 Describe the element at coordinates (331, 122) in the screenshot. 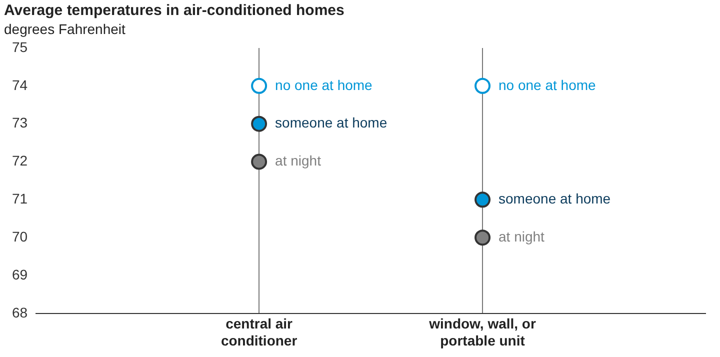

I see `series-label: someone at home` at that location.